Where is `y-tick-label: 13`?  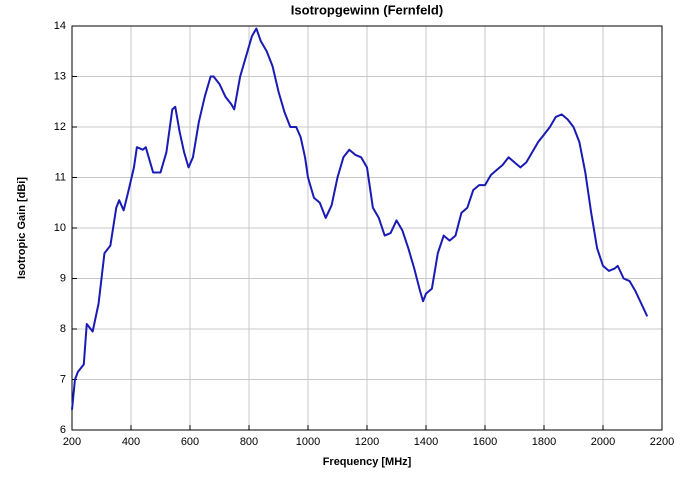
y-tick-label: 13 is located at coordinates (60, 76).